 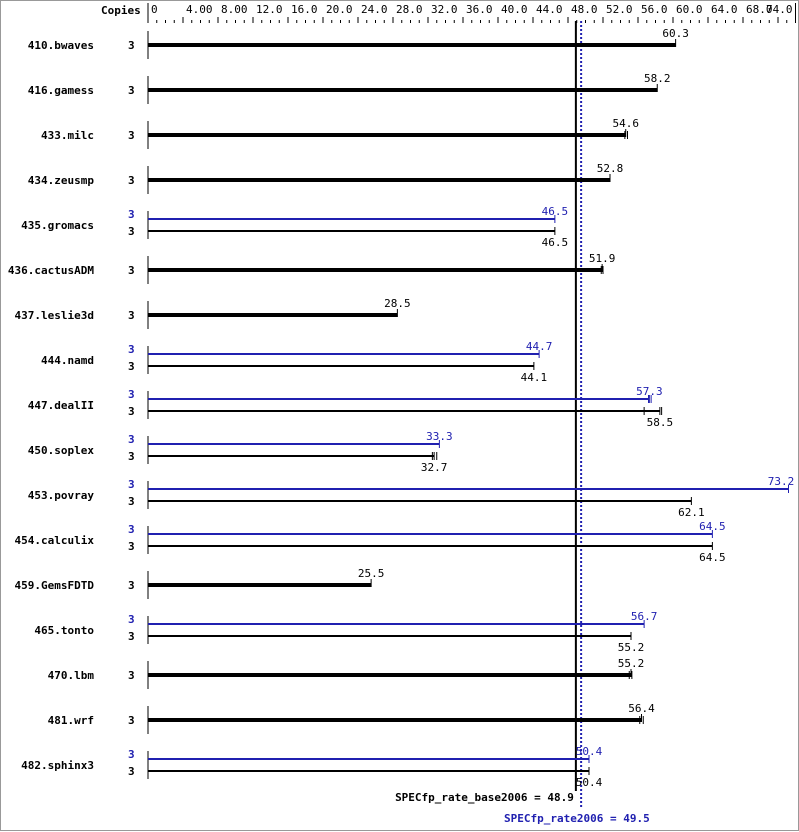 I want to click on peak-value-label: 56.7, so click(x=644, y=616).